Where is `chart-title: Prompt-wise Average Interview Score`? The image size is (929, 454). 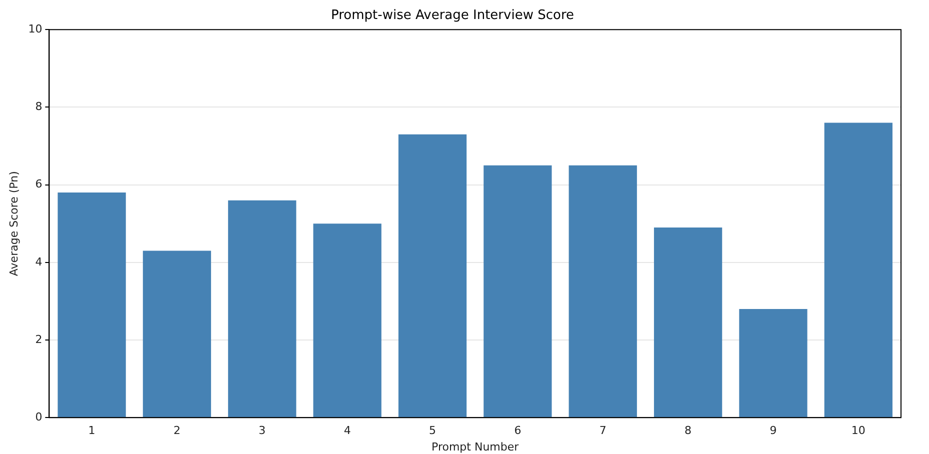
chart-title: Prompt-wise Average Interview Score is located at coordinates (452, 16).